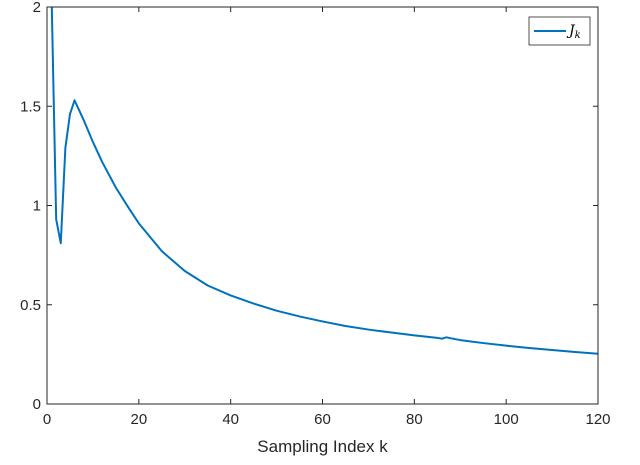 The height and width of the screenshot is (465, 640). I want to click on x-tick-label: 60, so click(322, 419).